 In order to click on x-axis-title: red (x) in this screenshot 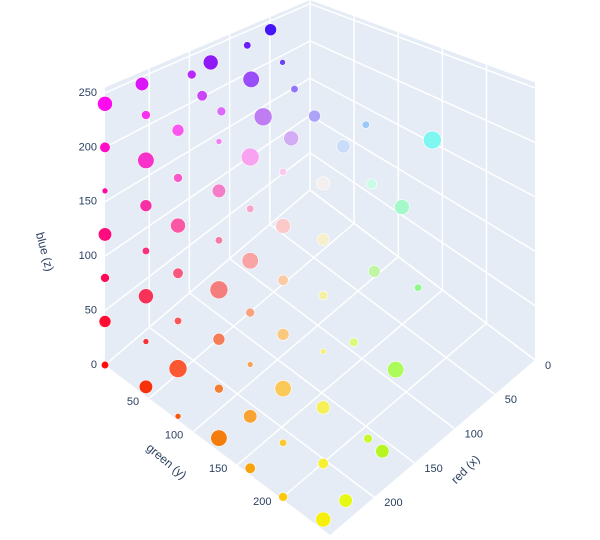, I will do `click(465, 469)`.